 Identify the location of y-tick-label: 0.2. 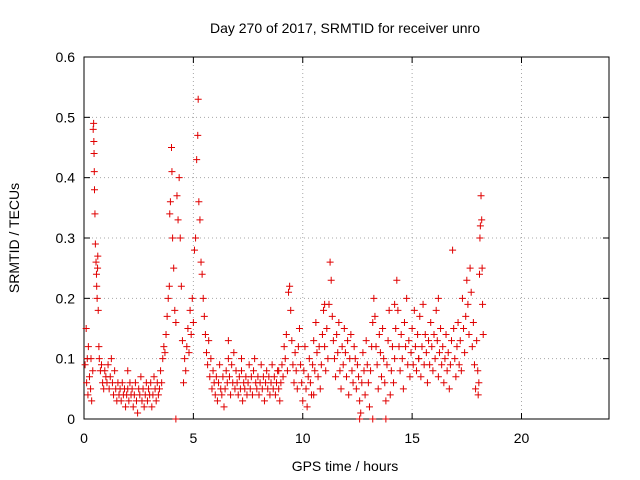
(66, 298).